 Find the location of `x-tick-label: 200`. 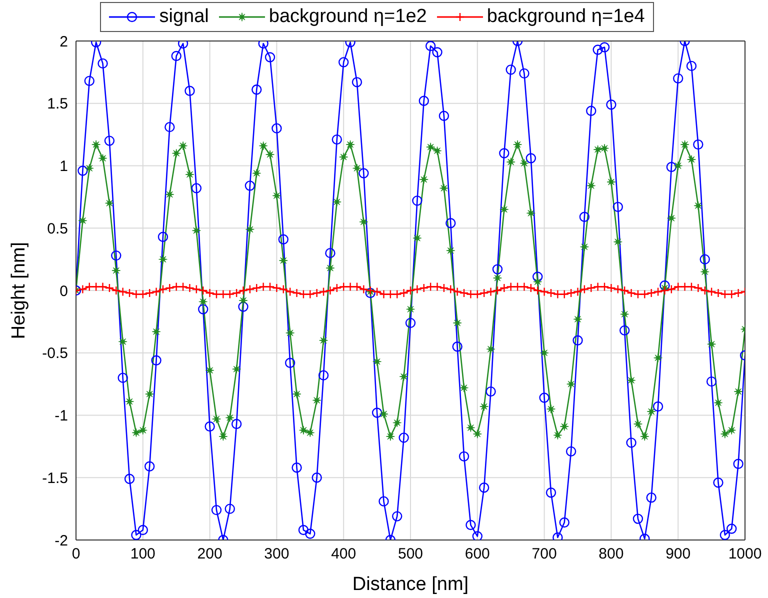

x-tick-label: 200 is located at coordinates (209, 554).